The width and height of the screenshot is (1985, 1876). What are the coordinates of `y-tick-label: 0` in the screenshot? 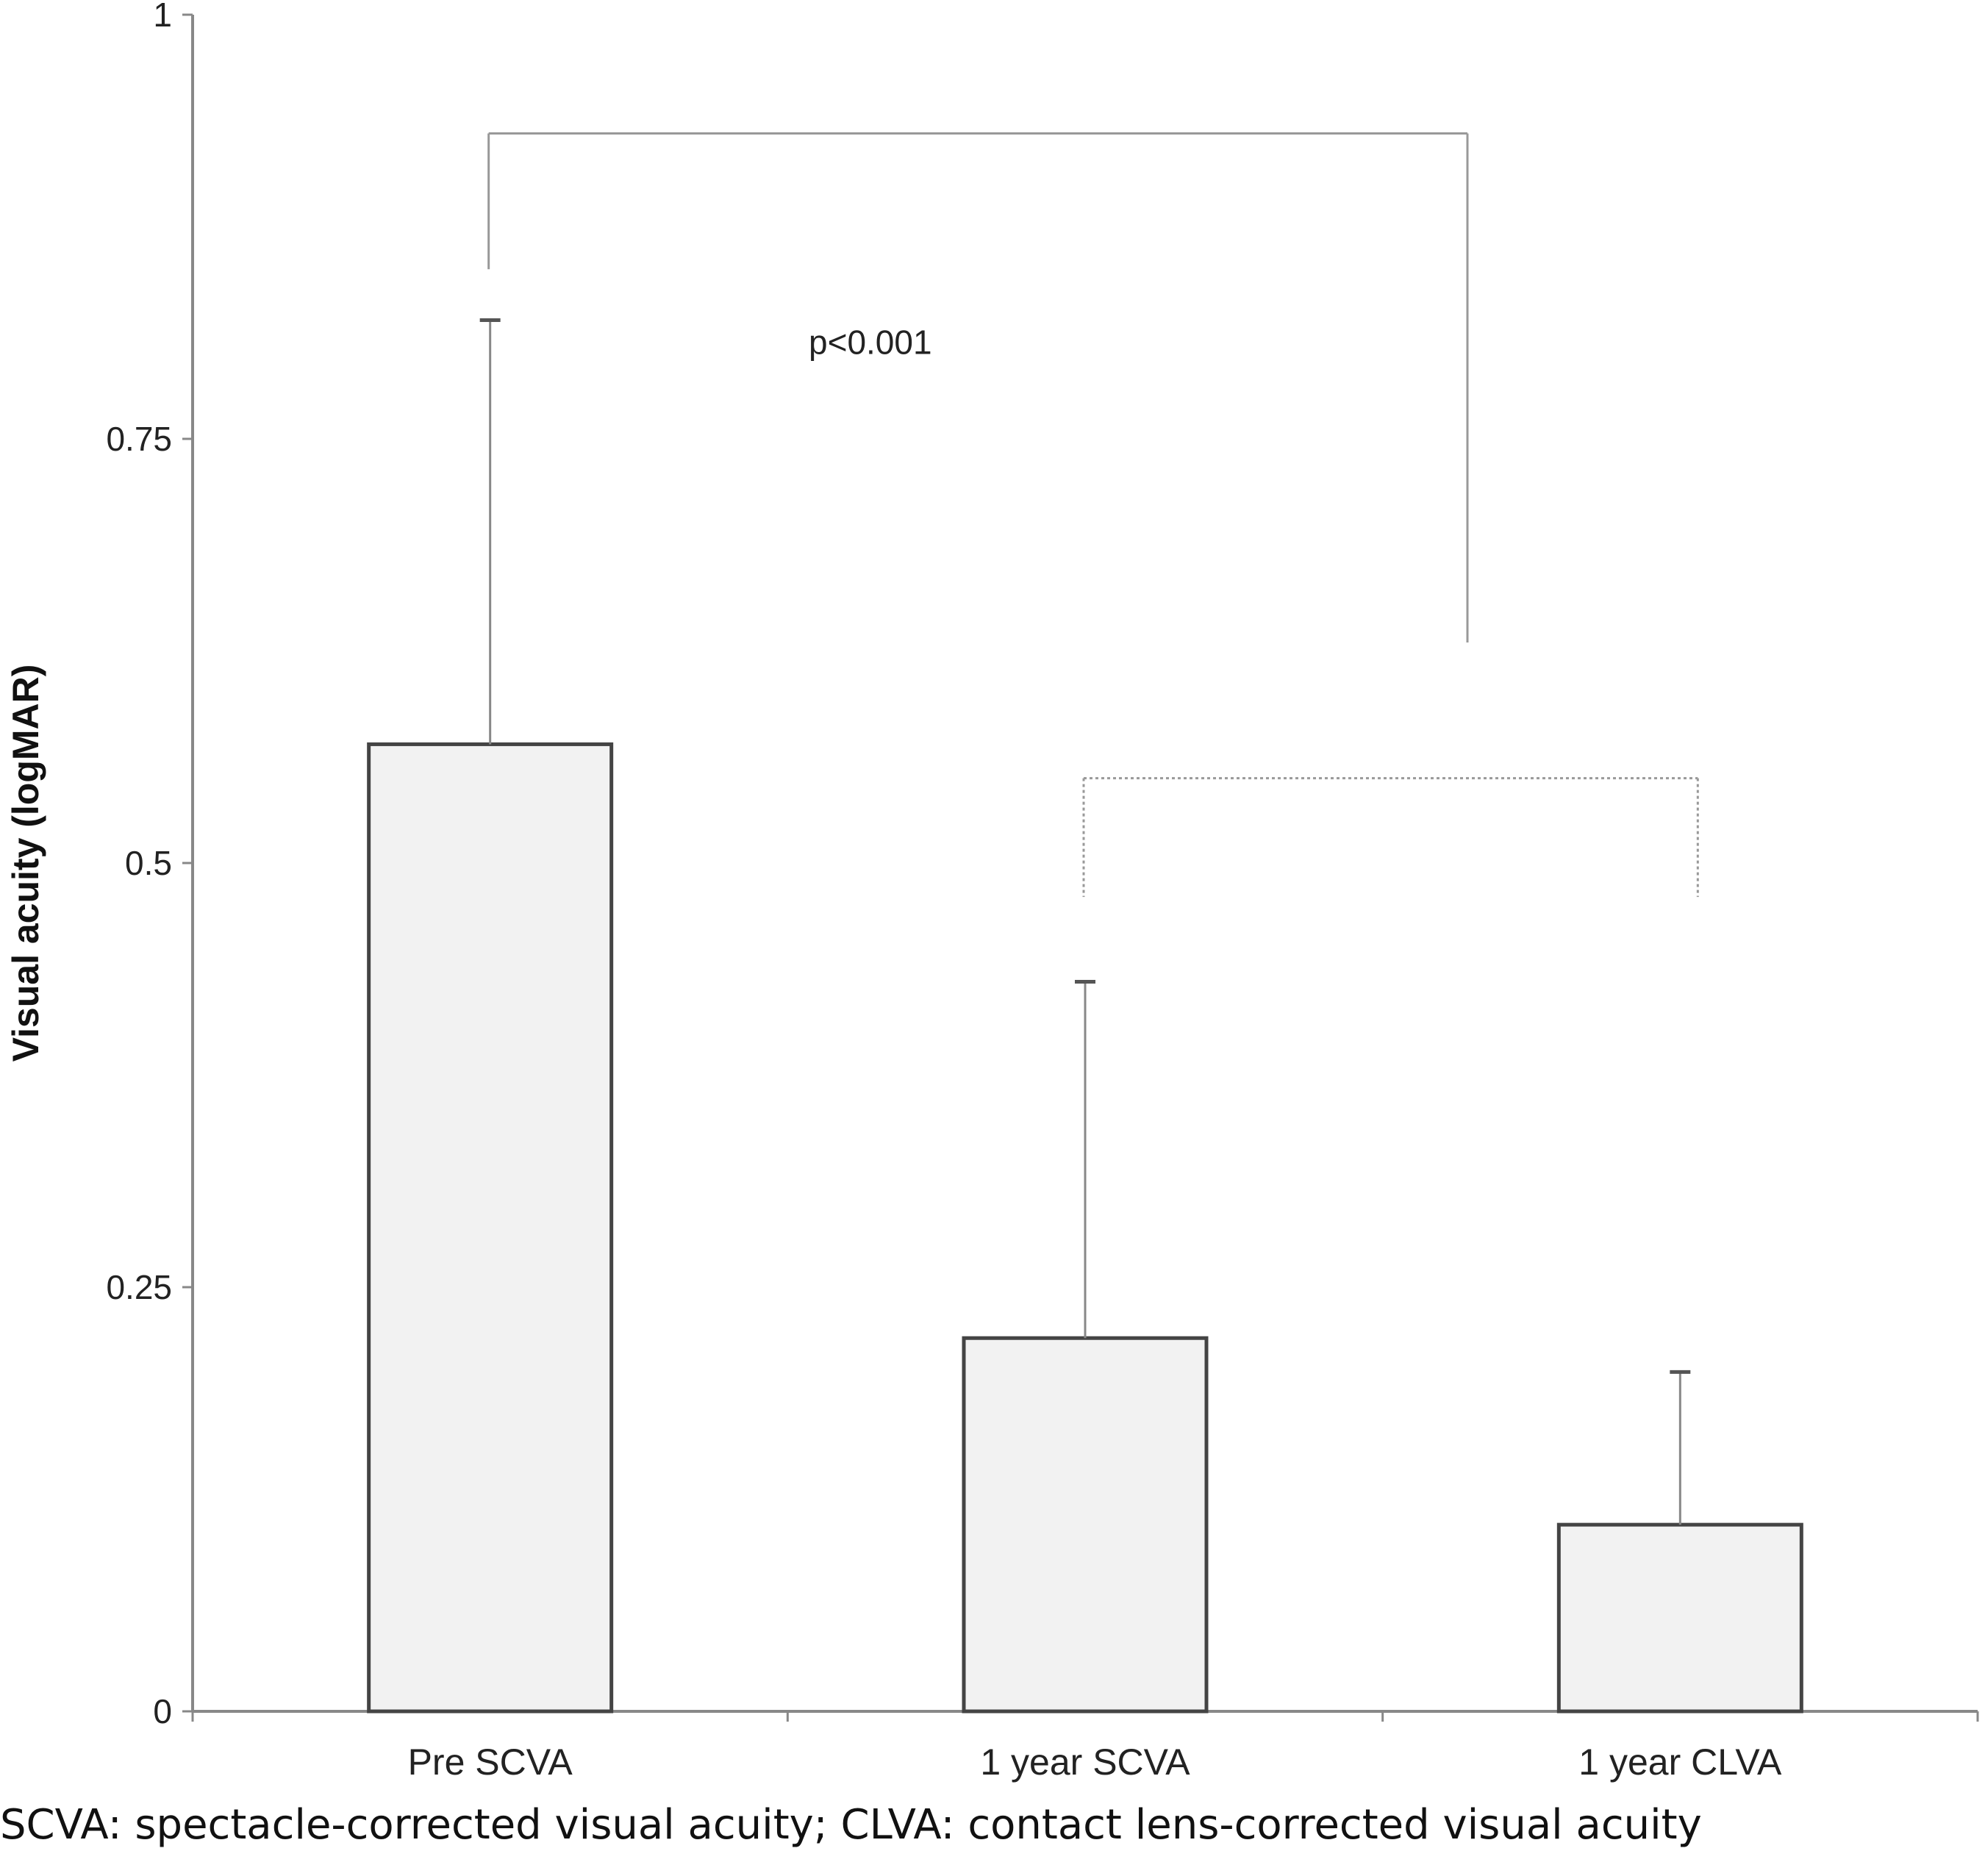 It's located at (162, 1711).